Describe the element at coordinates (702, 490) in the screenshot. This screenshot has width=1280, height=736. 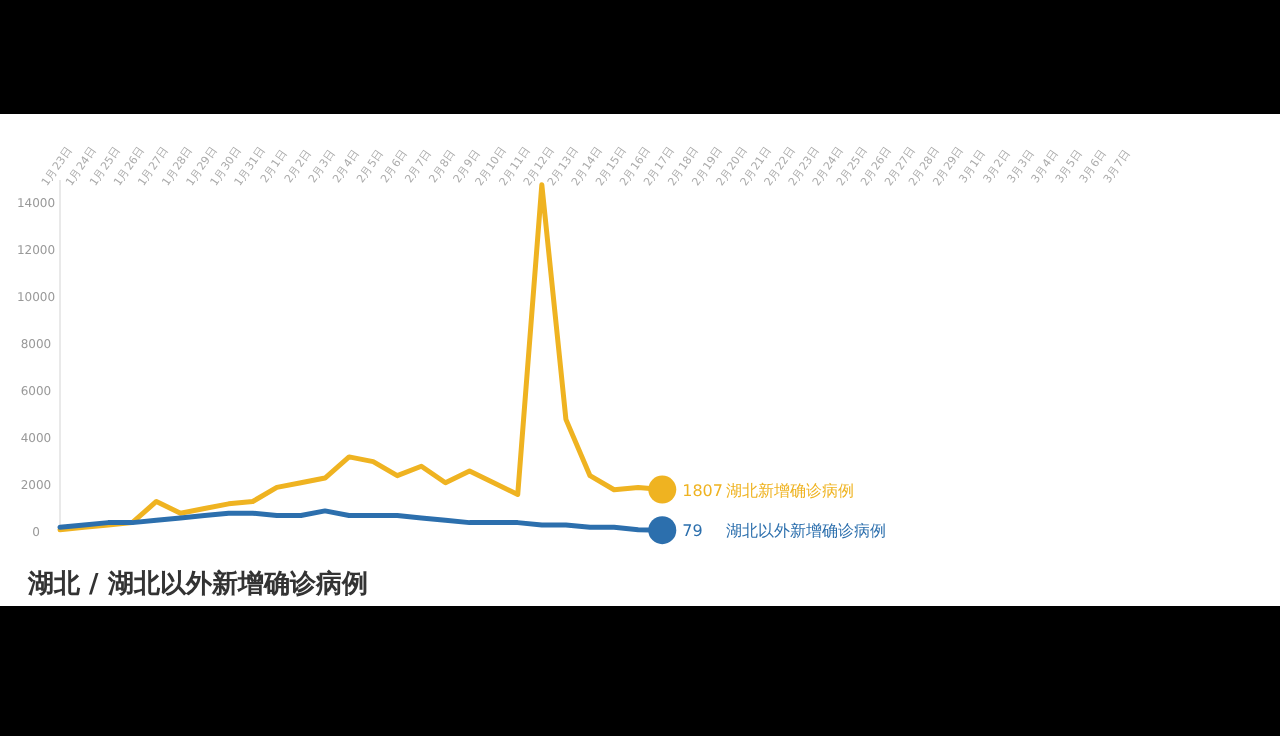
I see `data-label: 1807` at that location.